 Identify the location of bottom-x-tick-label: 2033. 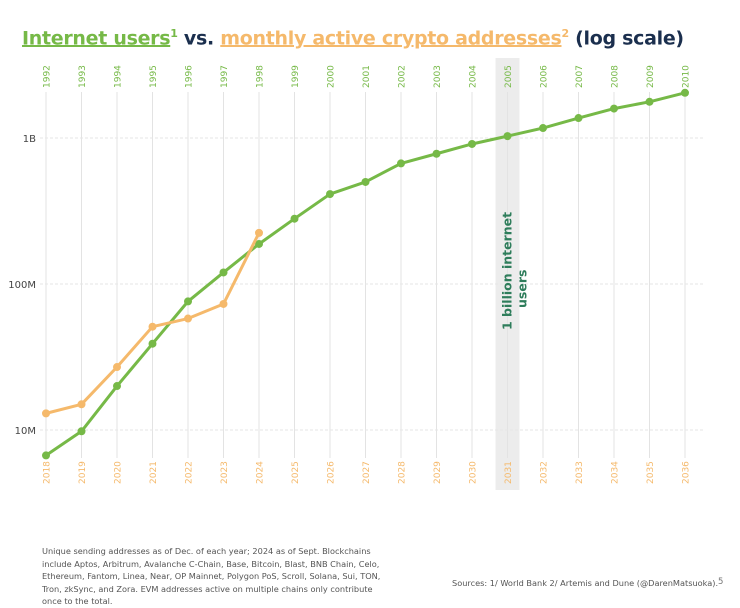
(580, 472).